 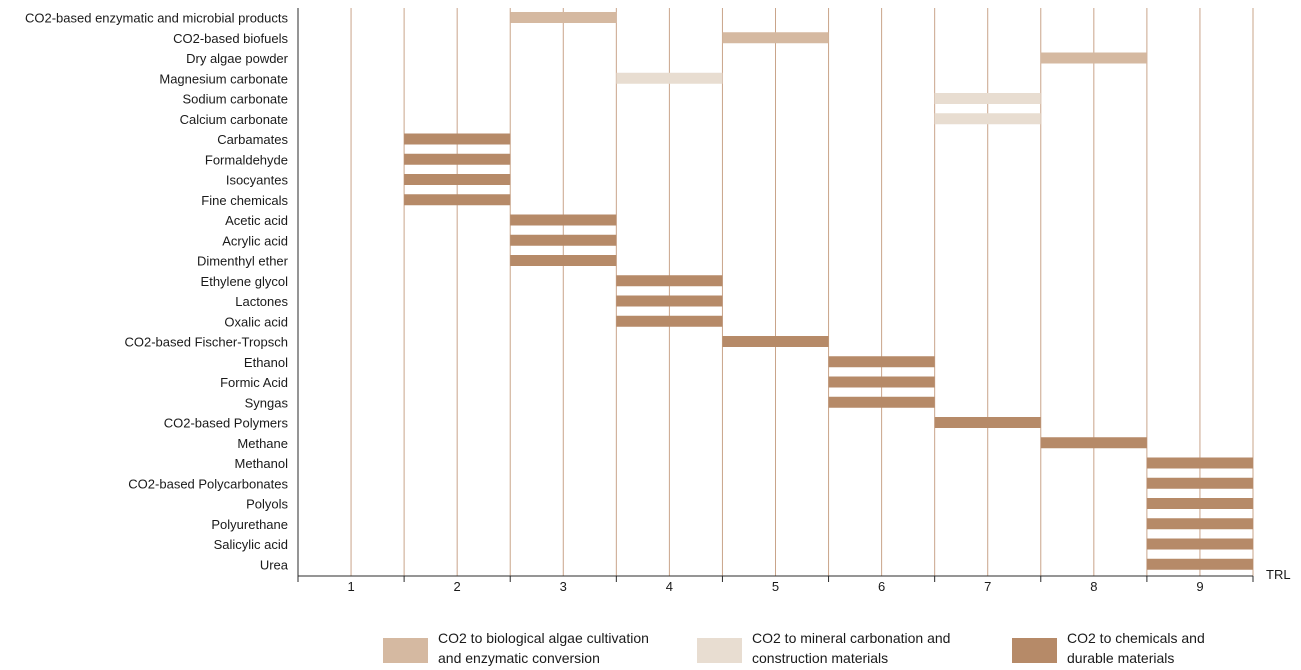 What do you see at coordinates (237, 58) in the screenshot?
I see `row-label: Dry algae powder` at bounding box center [237, 58].